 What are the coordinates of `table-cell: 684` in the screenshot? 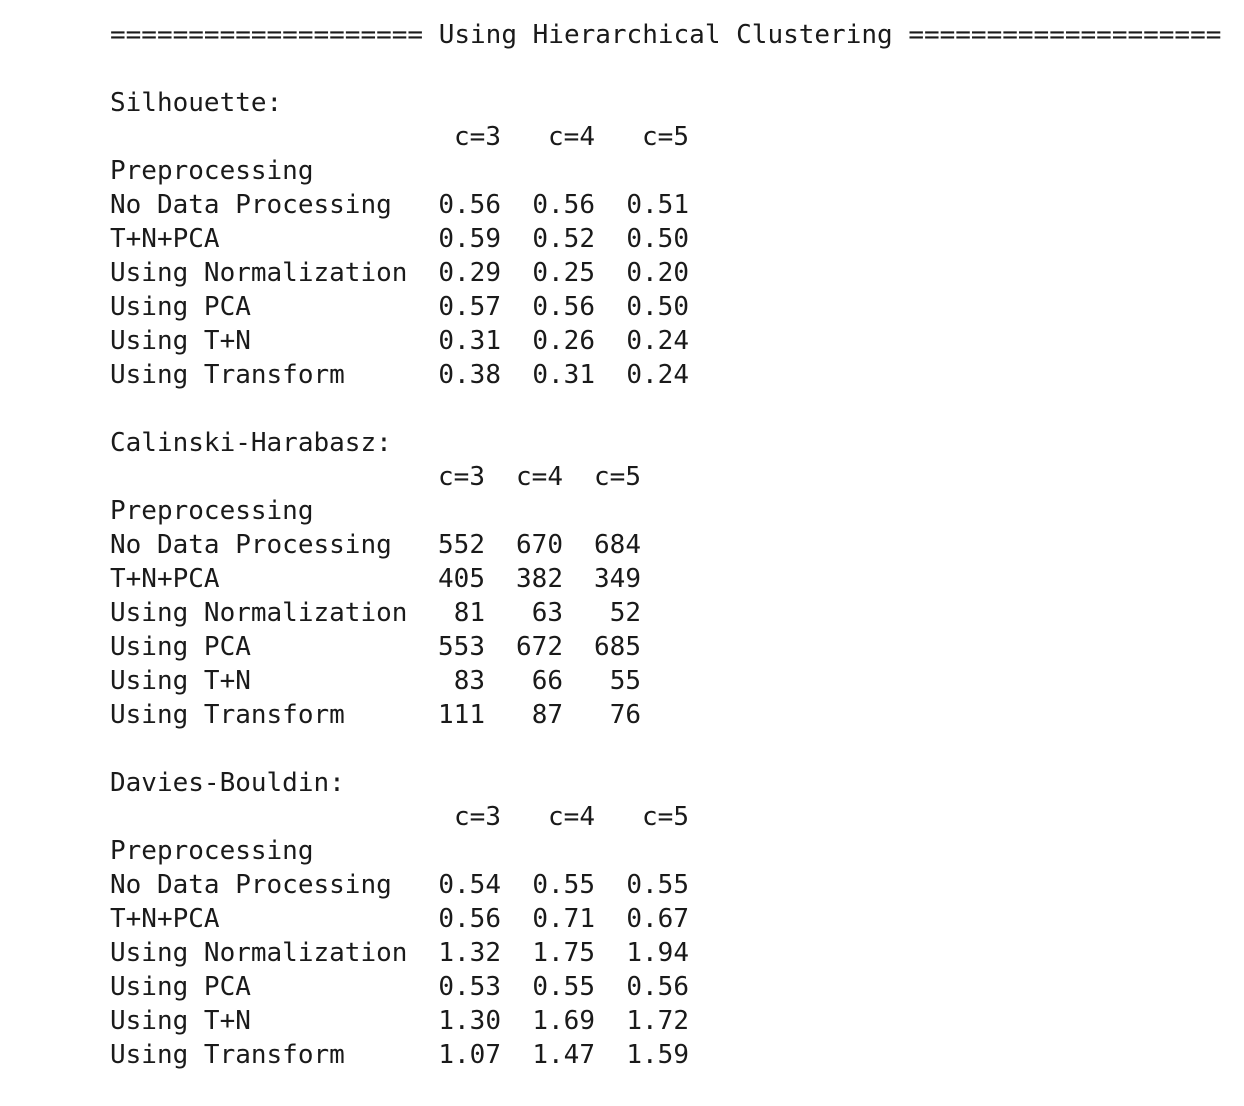 It's located at (617, 545).